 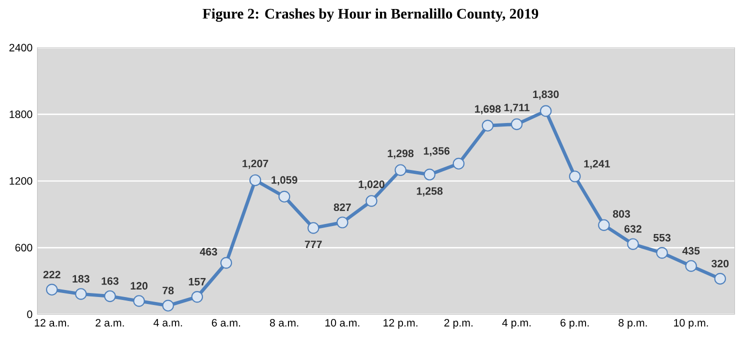 What do you see at coordinates (458, 324) in the screenshot?
I see `x-tick-label: 2 p.m.` at bounding box center [458, 324].